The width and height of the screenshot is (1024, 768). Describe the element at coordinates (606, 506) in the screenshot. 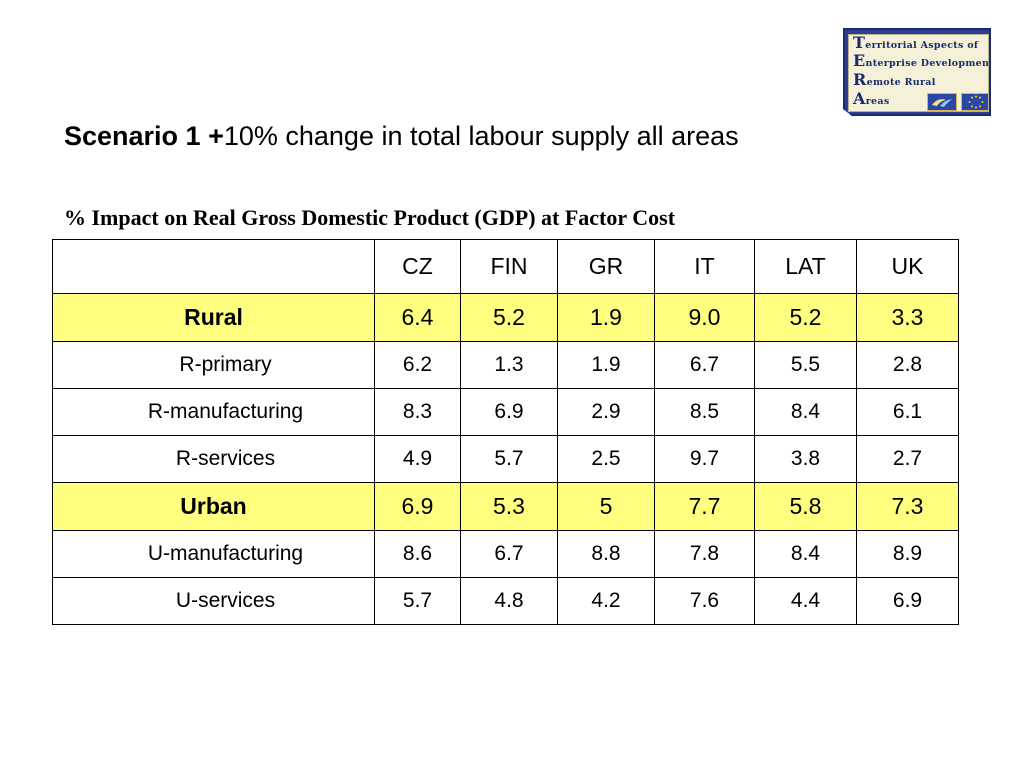

I see `table-cell: 5` at that location.